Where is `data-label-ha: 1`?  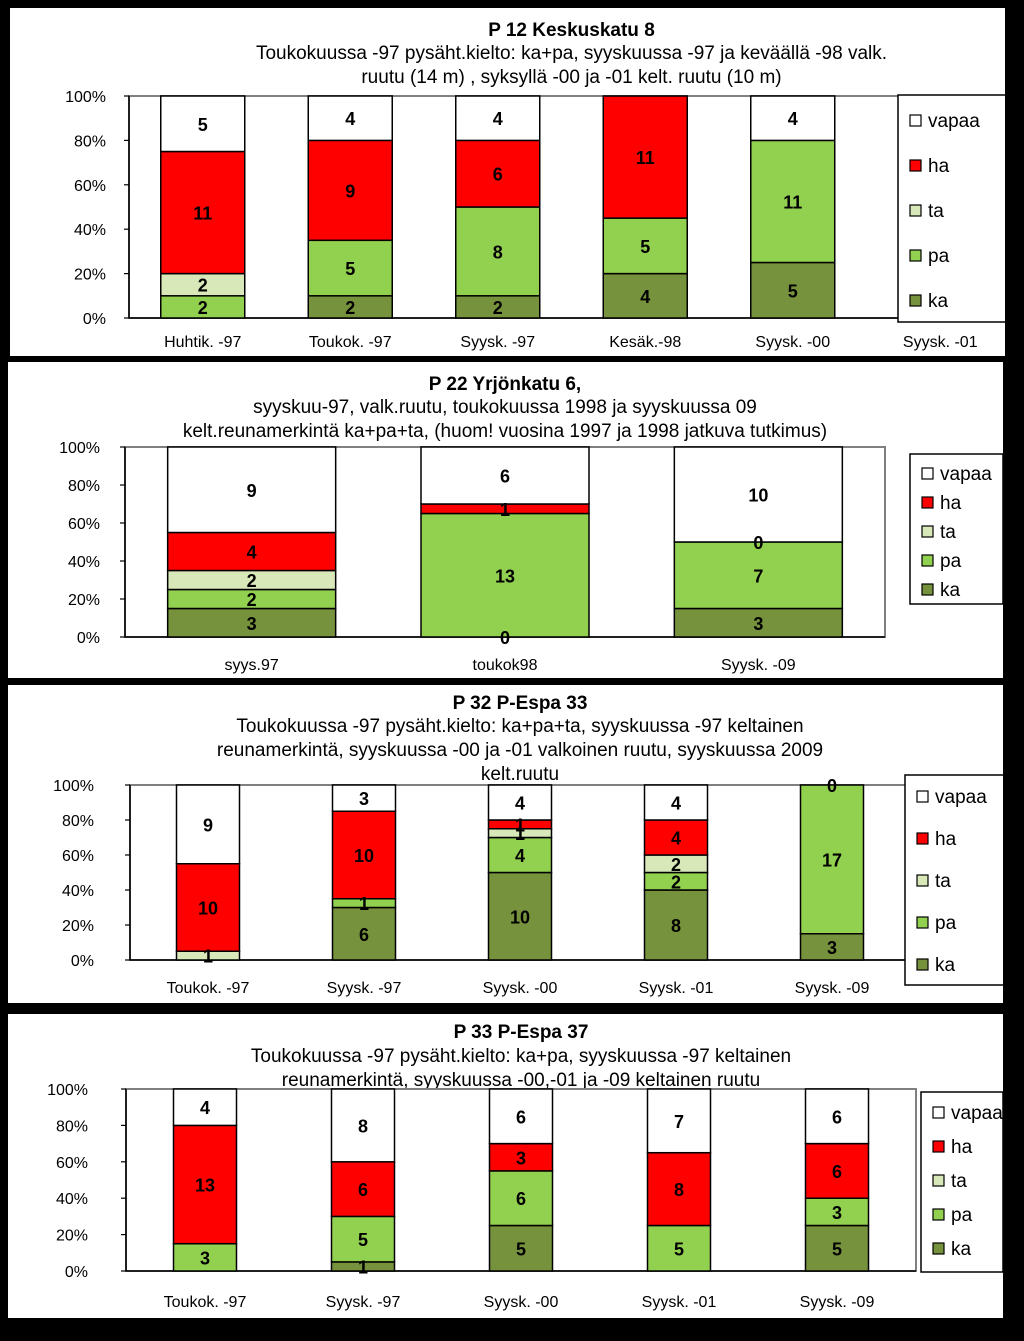 data-label-ha: 1 is located at coordinates (505, 510).